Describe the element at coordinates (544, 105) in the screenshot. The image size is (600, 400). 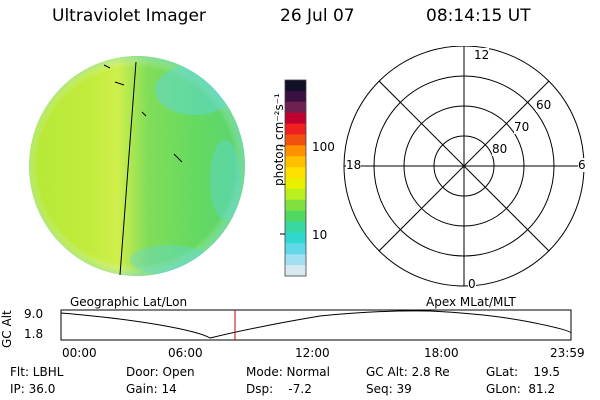
I see `lat-label-60: 60` at that location.